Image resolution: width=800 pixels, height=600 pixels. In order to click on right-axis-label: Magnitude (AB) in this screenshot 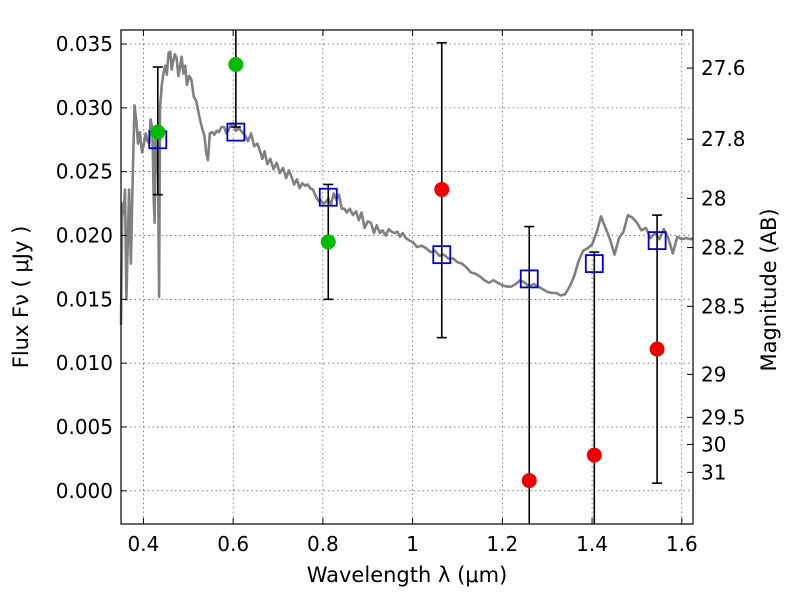, I will do `click(769, 289)`.